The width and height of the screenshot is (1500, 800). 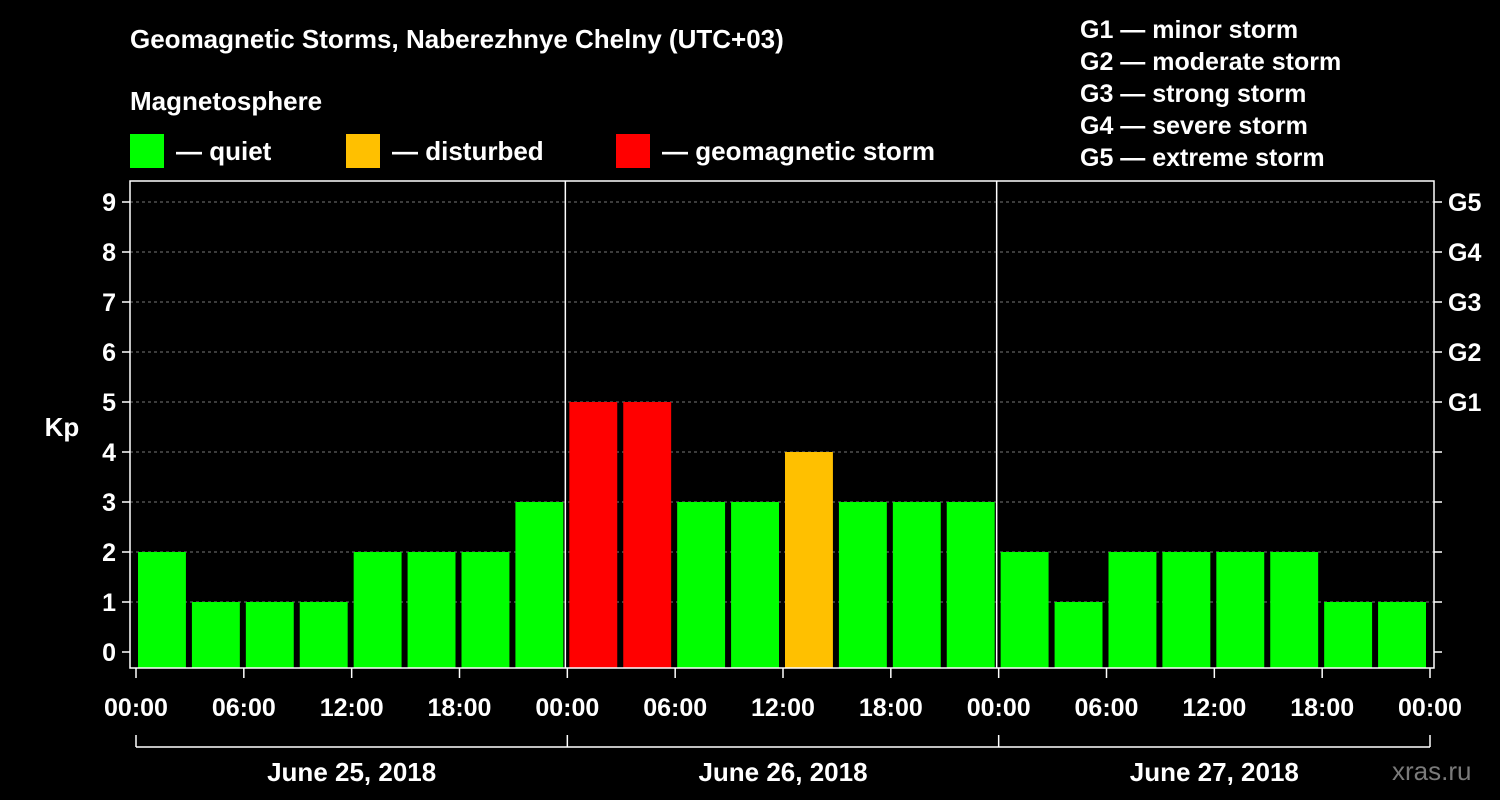 I want to click on y-tick-label: 8, so click(x=109, y=253).